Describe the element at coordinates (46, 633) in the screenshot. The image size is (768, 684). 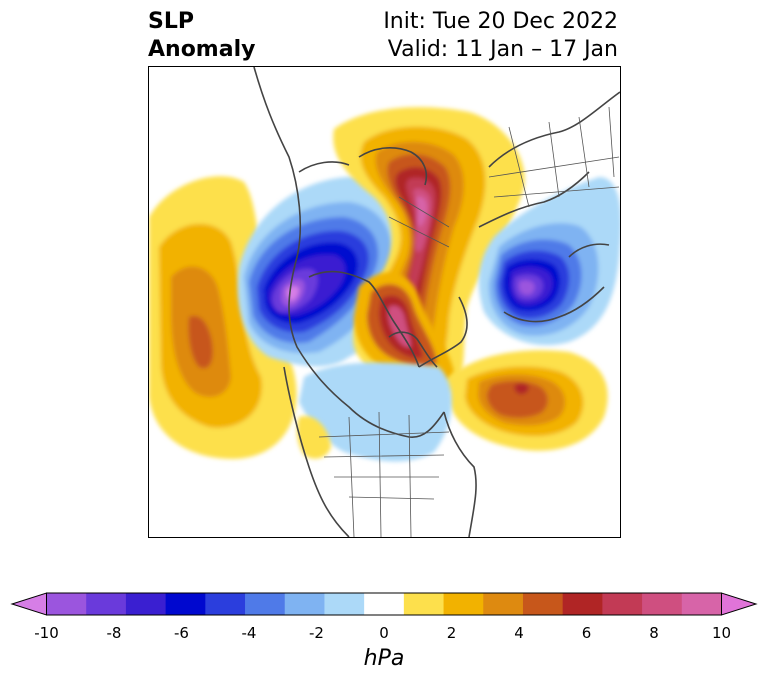
I see `colorbar-tick-label: -10` at that location.